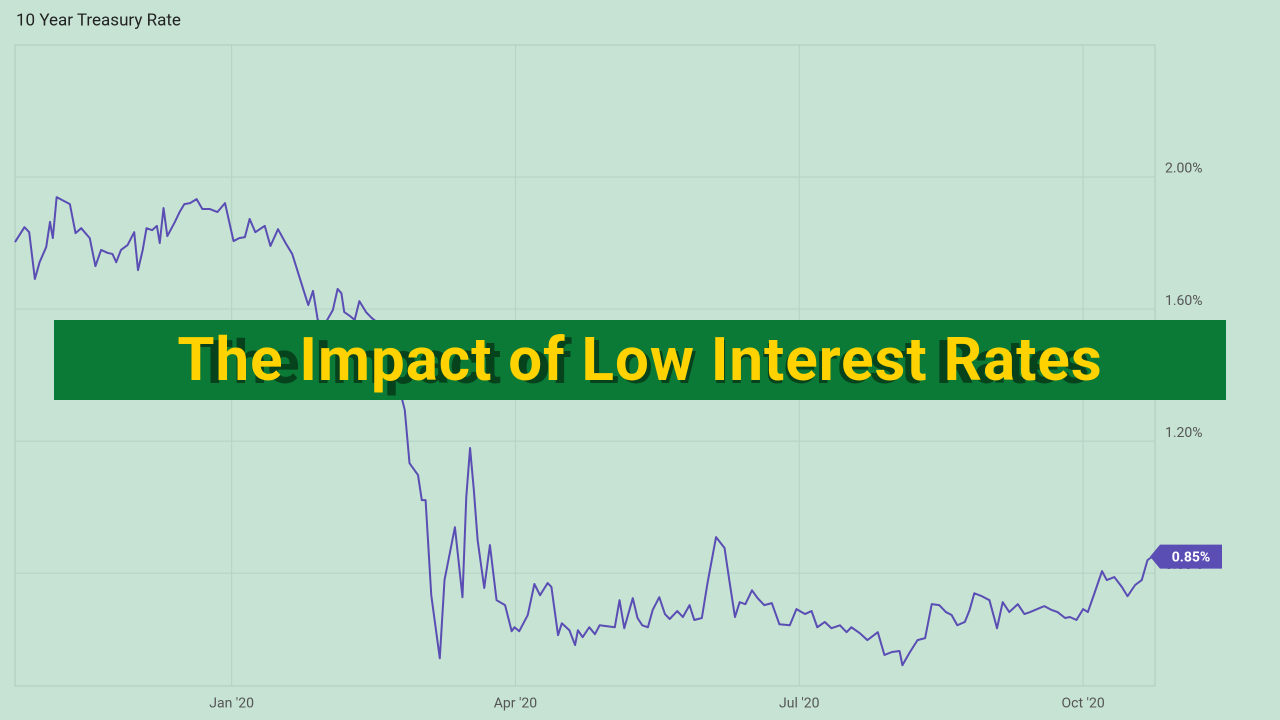  I want to click on banner-title: The Impact of Low Interest Rates, so click(639, 359).